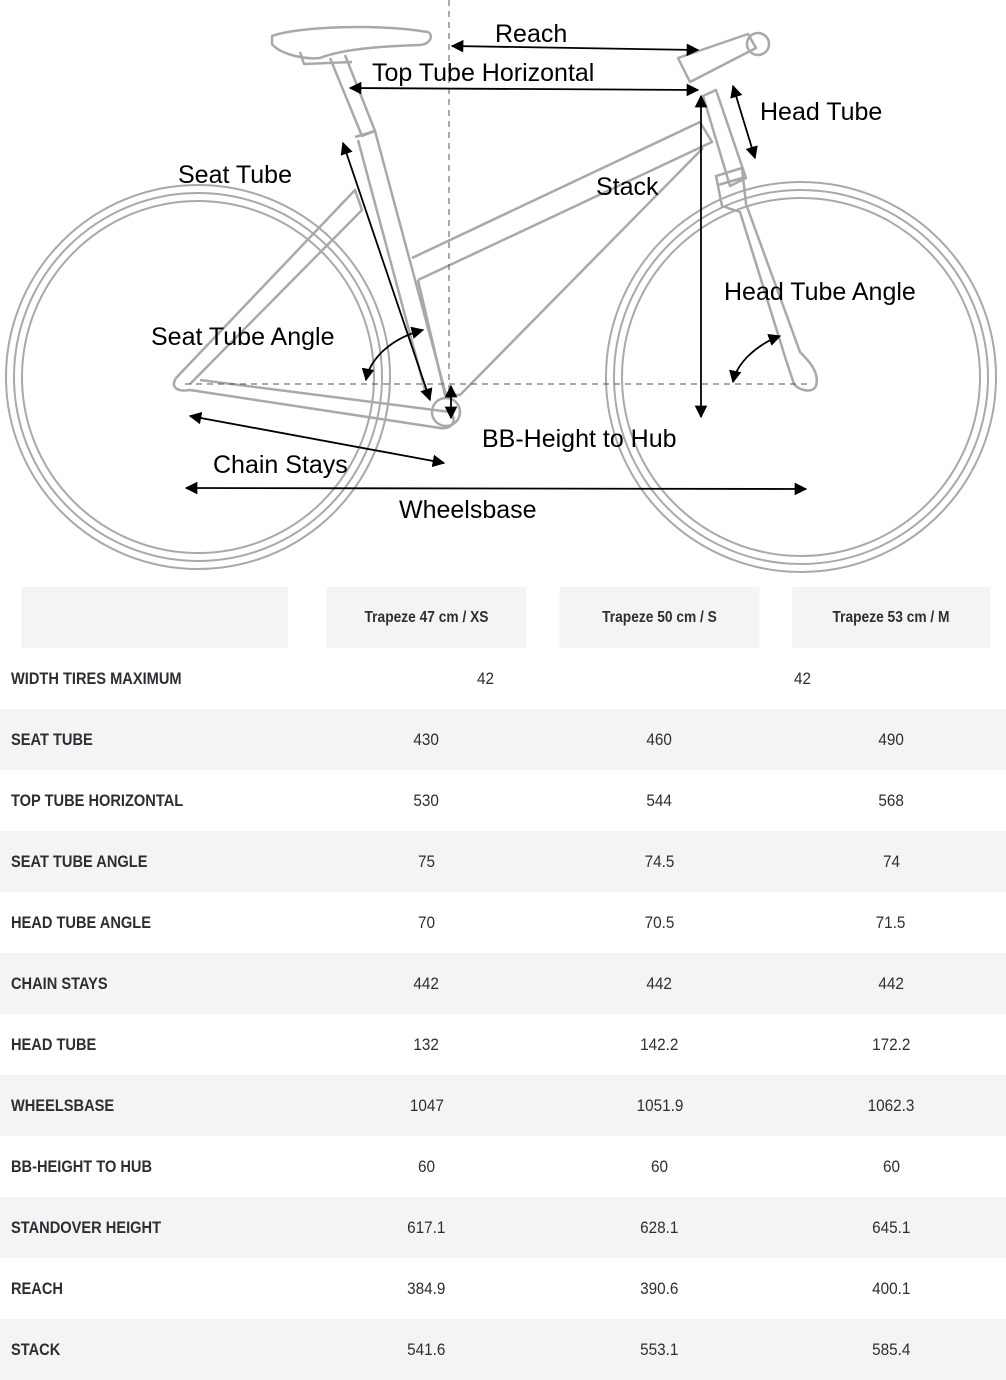  I want to click on row-label: SEAT TUBE, so click(155, 739).